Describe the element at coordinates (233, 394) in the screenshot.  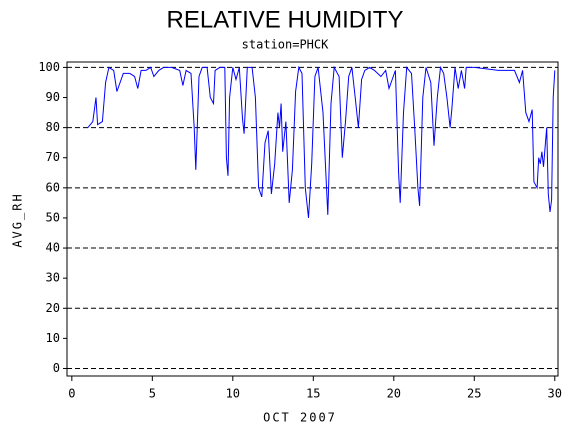
I see `x-tick-label: 10` at that location.